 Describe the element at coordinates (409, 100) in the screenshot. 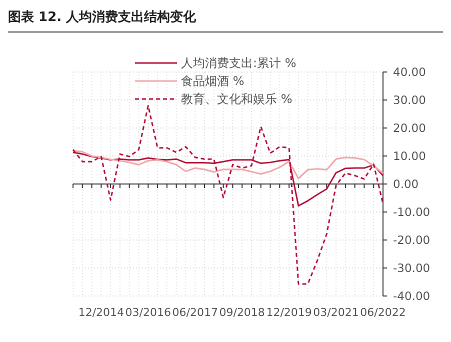

I see `y-tick-label: 30.00` at that location.